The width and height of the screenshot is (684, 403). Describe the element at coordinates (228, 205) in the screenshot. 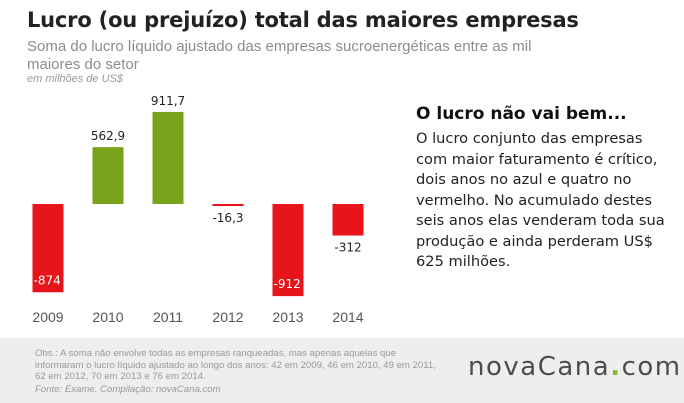

I see `bar-2012` at that location.